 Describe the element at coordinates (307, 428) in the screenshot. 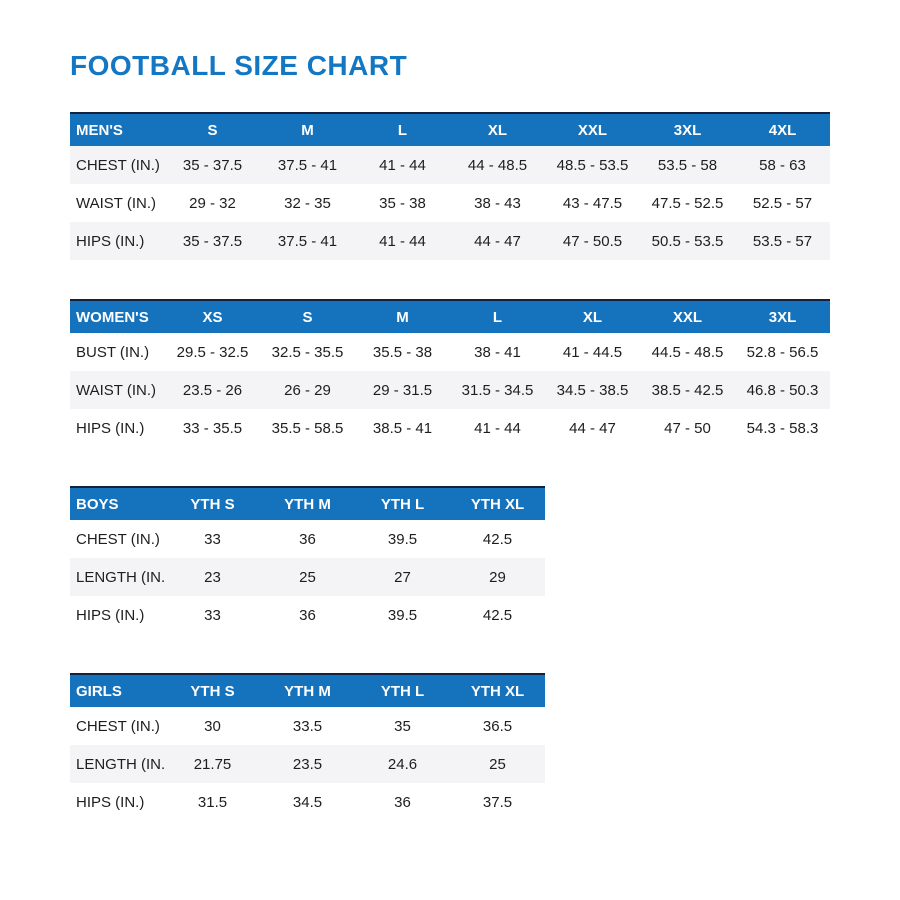

I see `size-value-cell: 35.5 - 58.5` at that location.